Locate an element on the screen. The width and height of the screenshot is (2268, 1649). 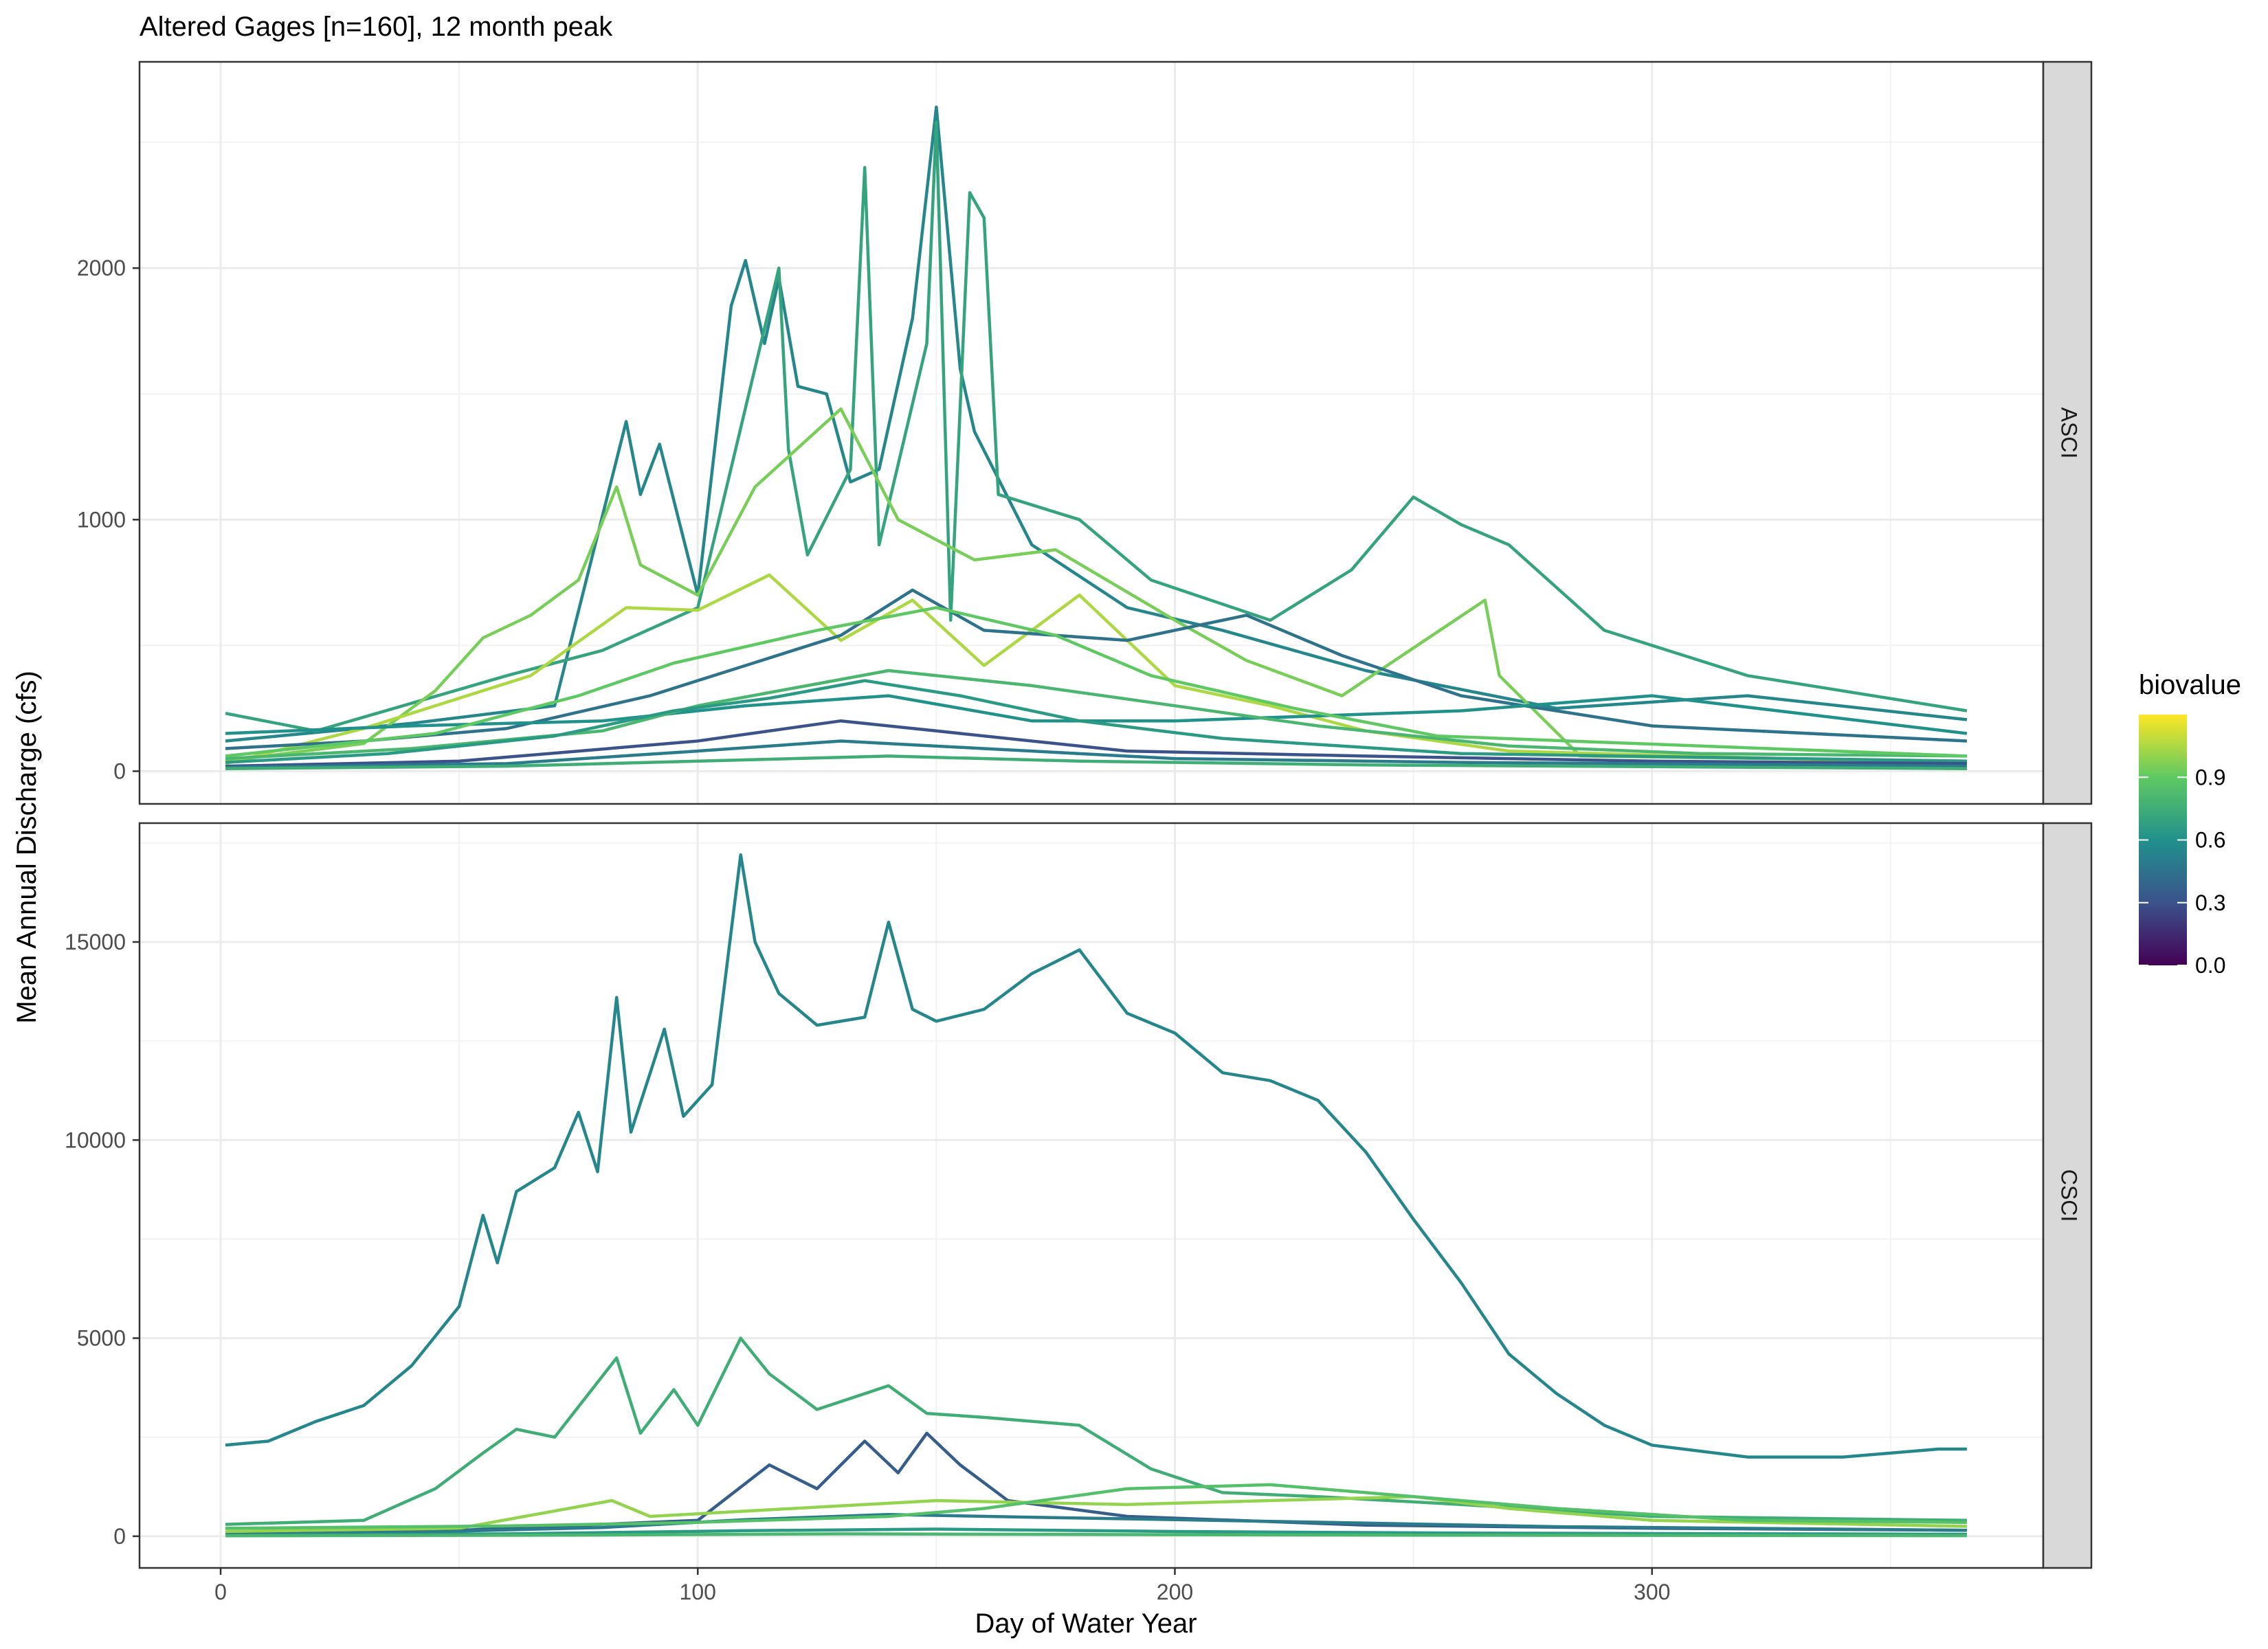
legend: biovalue 0.0 0.3 0.6 0.9 is located at coordinates (2190, 824).